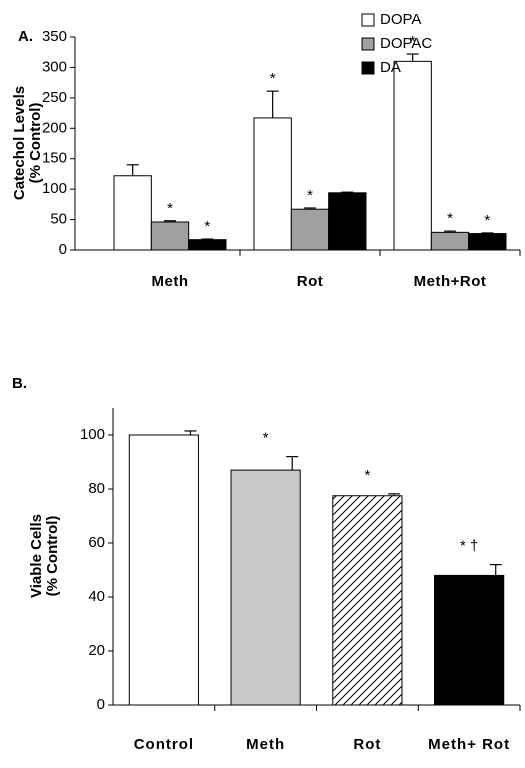 The width and height of the screenshot is (525, 768). What do you see at coordinates (96, 596) in the screenshot?
I see `y-tick-label: 40` at bounding box center [96, 596].